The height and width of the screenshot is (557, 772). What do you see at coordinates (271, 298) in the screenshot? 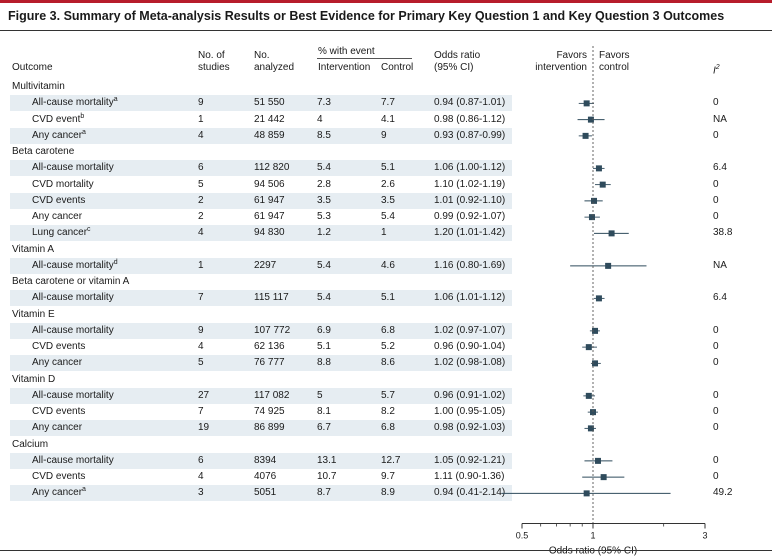
I see `analyzed-count: 115 117` at bounding box center [271, 298].